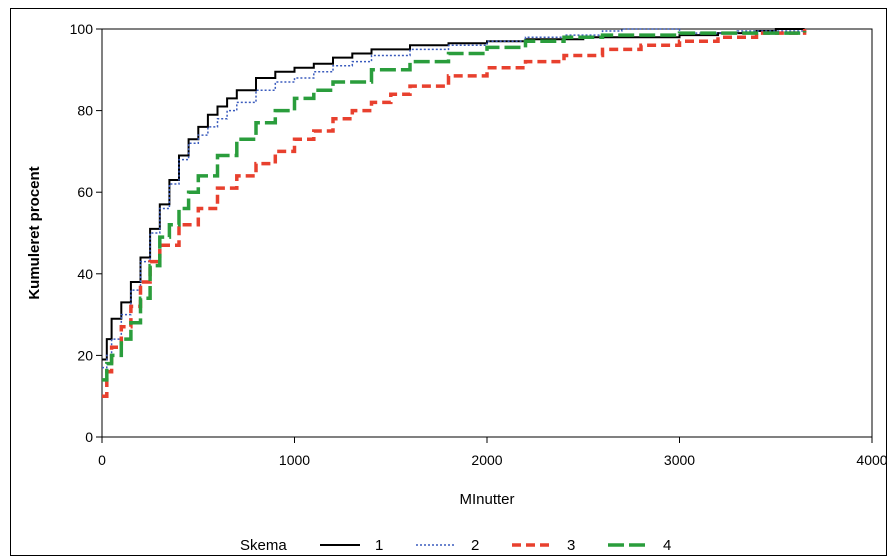  I want to click on y-tick-label: 80, so click(85, 111).